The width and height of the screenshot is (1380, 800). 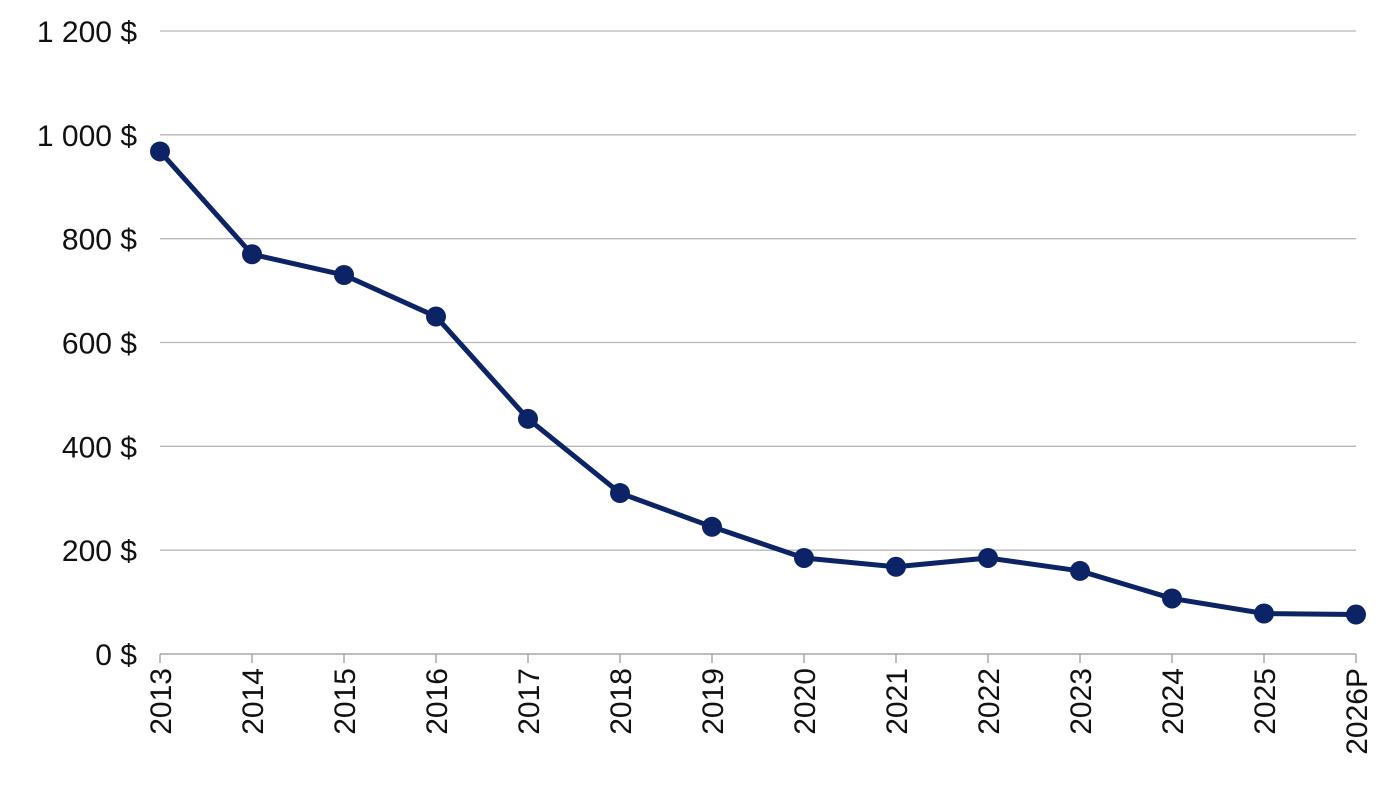 I want to click on data-point-2017, so click(x=528, y=418).